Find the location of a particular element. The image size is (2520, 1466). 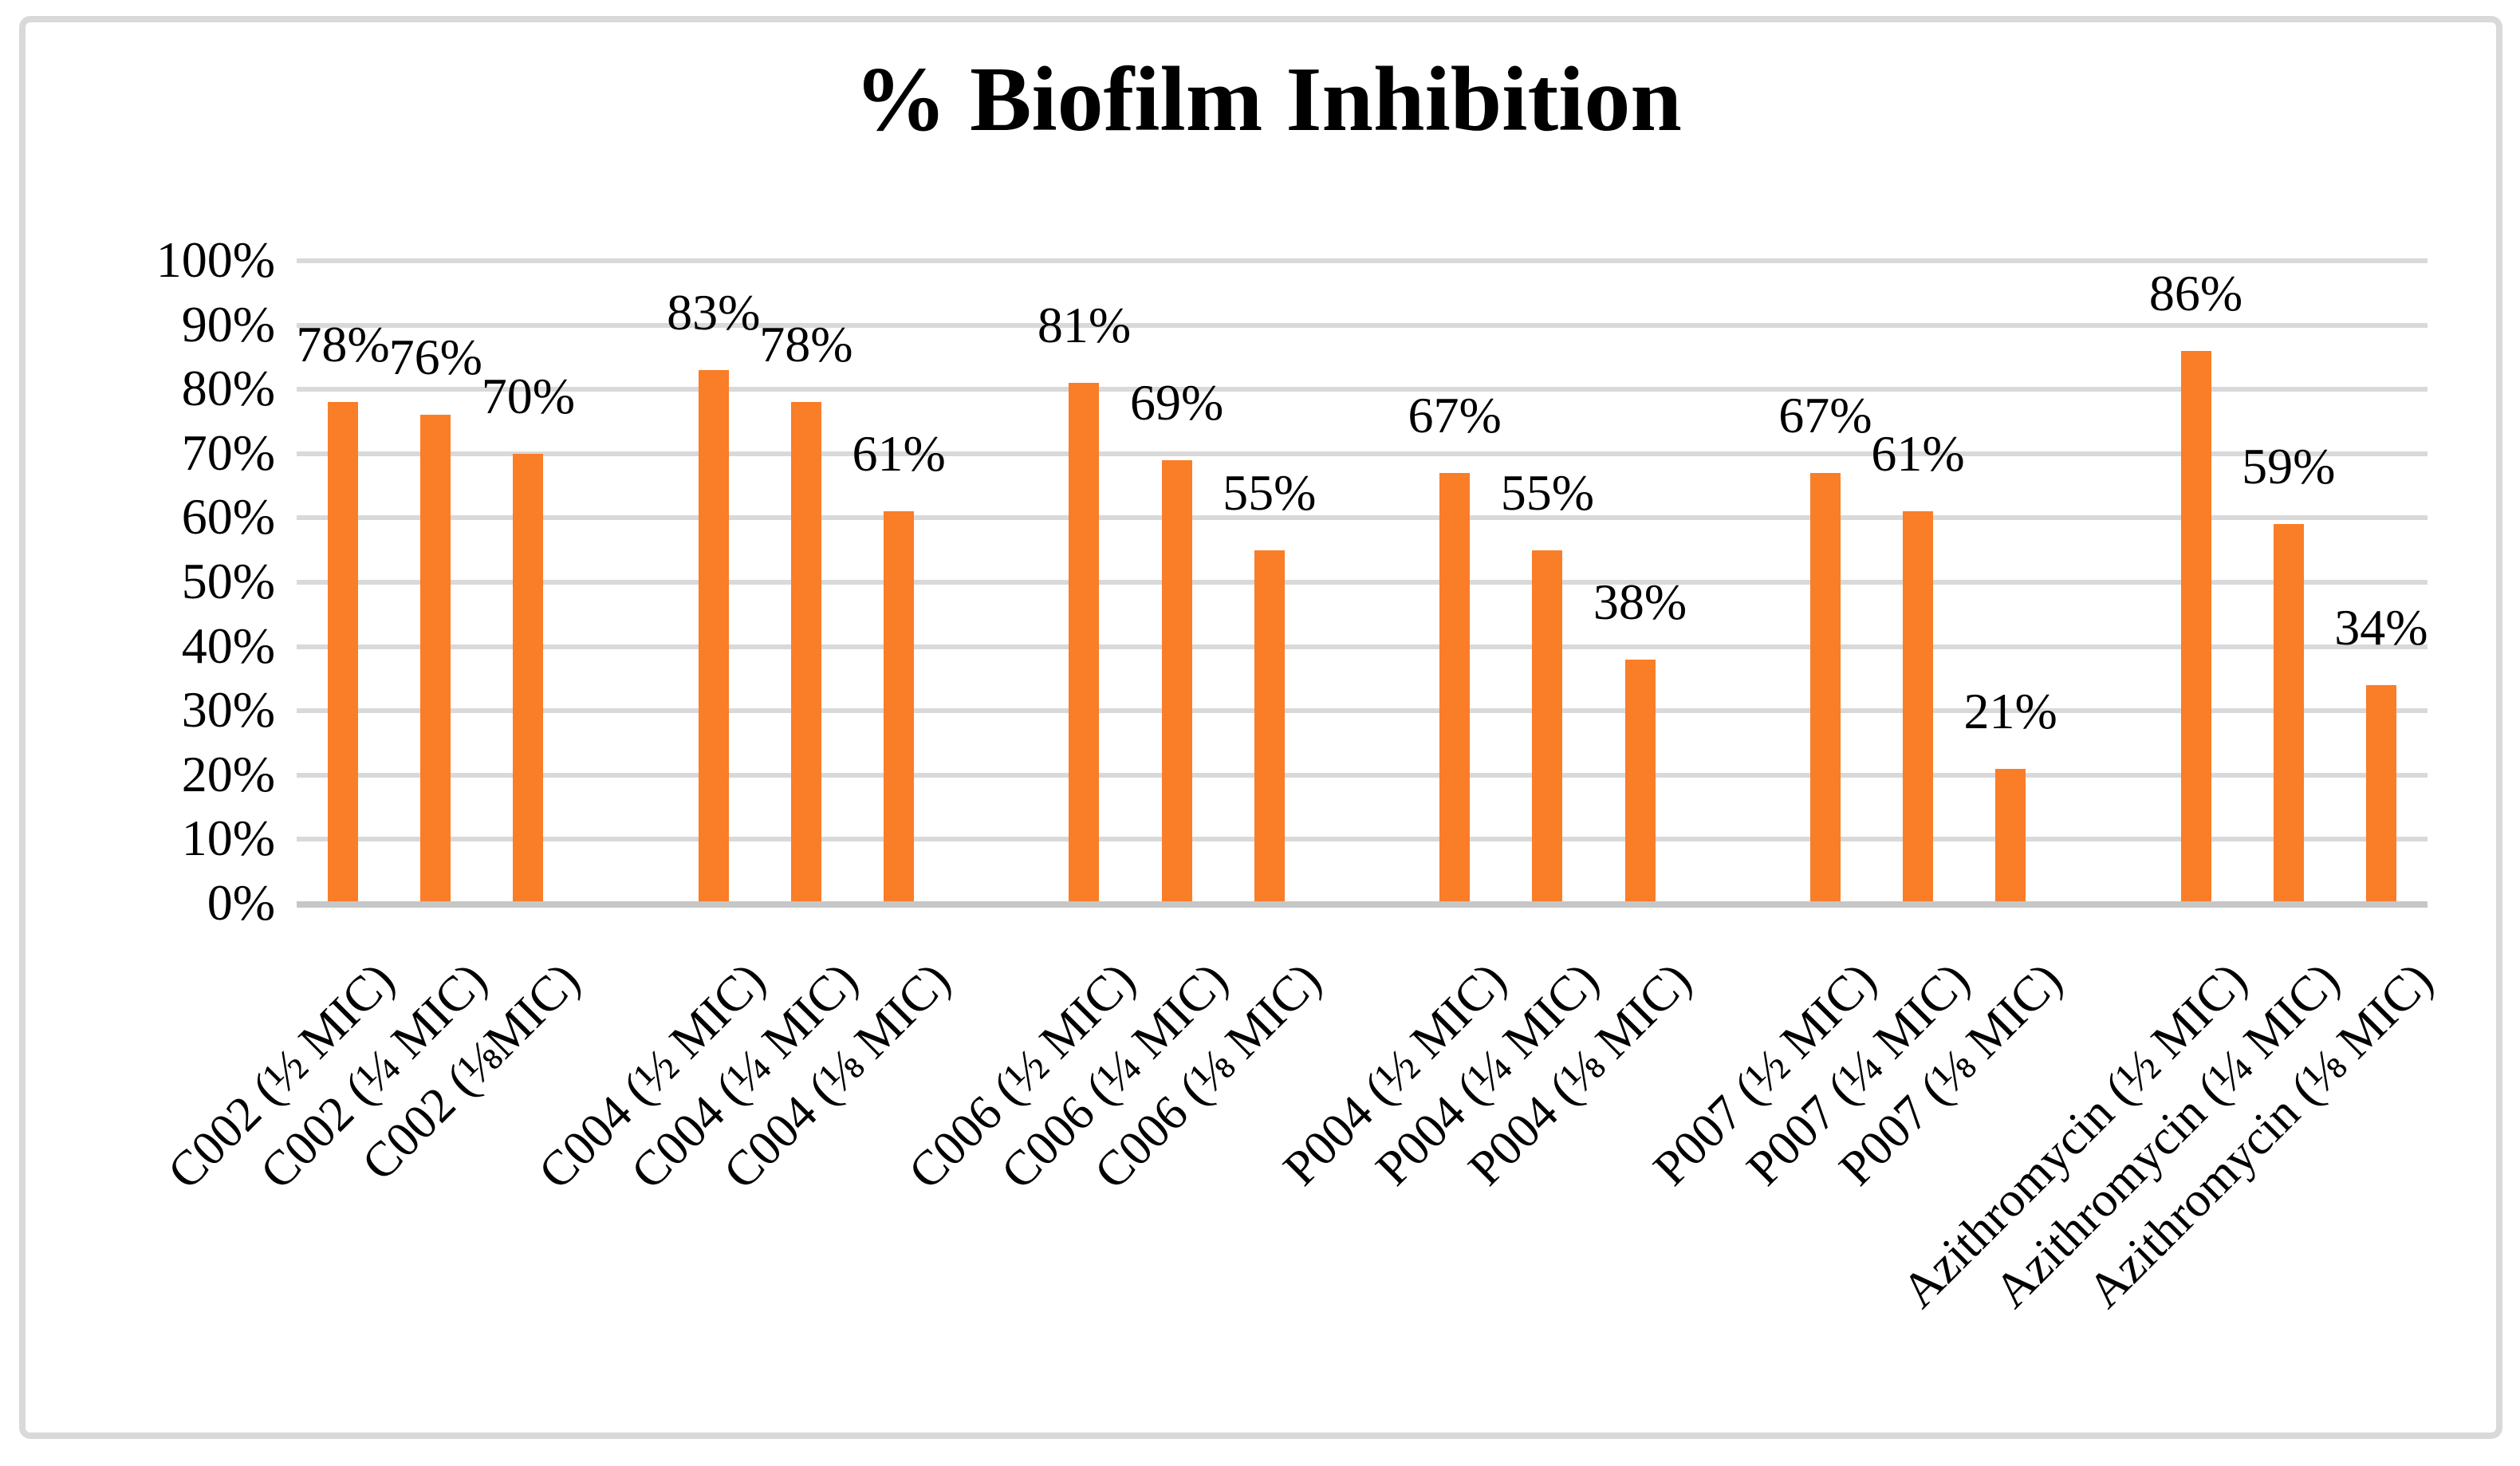

bar-value-label: 70% is located at coordinates (528, 395).